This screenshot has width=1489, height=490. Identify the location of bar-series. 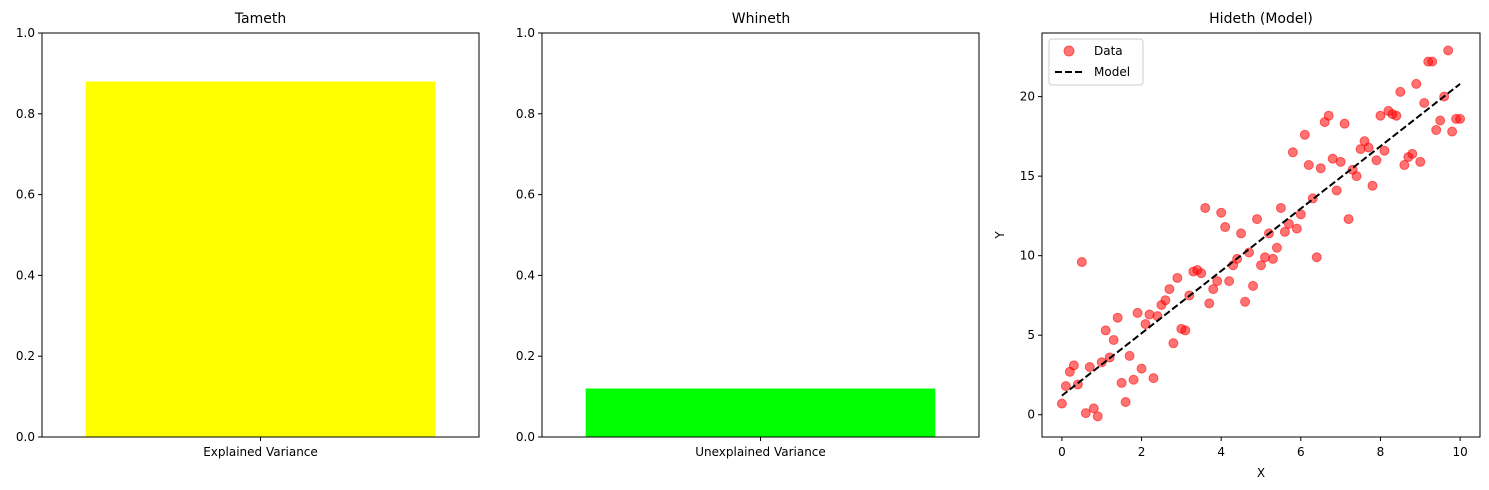
(760, 412).